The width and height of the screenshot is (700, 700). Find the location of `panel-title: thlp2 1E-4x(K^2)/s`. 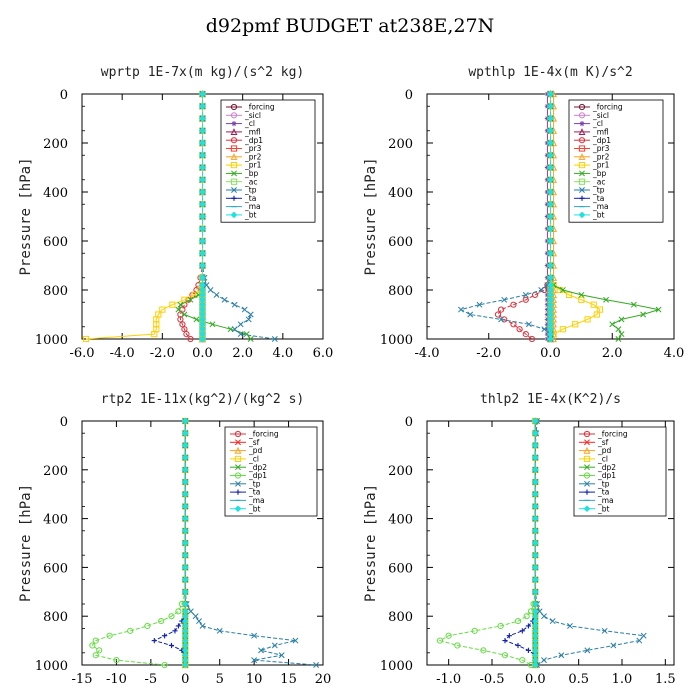

panel-title: thlp2 1E-4x(K^2)/s is located at coordinates (550, 399).